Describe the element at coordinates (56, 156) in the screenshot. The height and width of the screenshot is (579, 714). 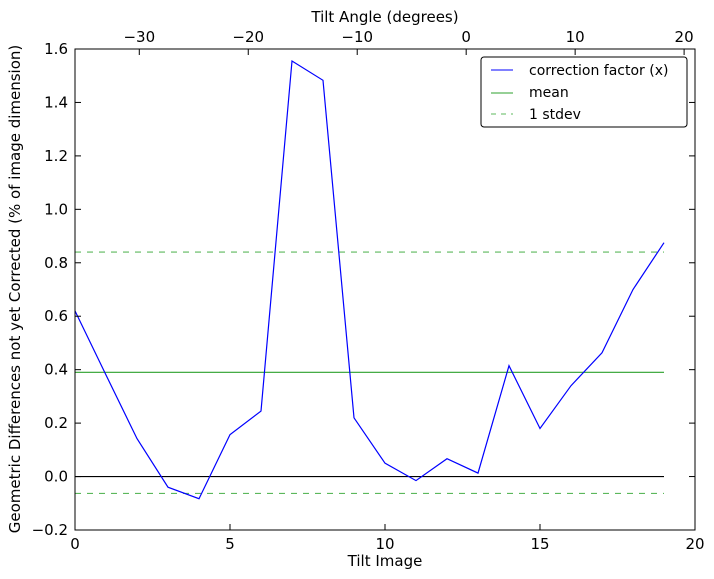
I see `y-tick-label: 1.2` at that location.